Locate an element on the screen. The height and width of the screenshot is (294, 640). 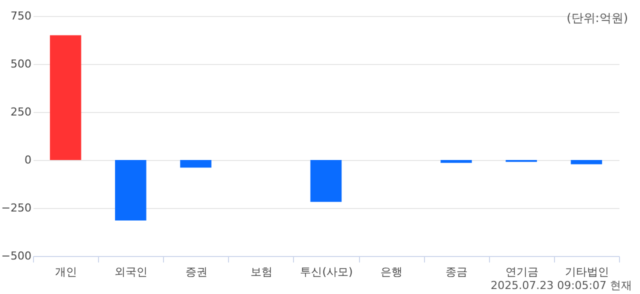
x-tick-label: 외국인 is located at coordinates (131, 272).